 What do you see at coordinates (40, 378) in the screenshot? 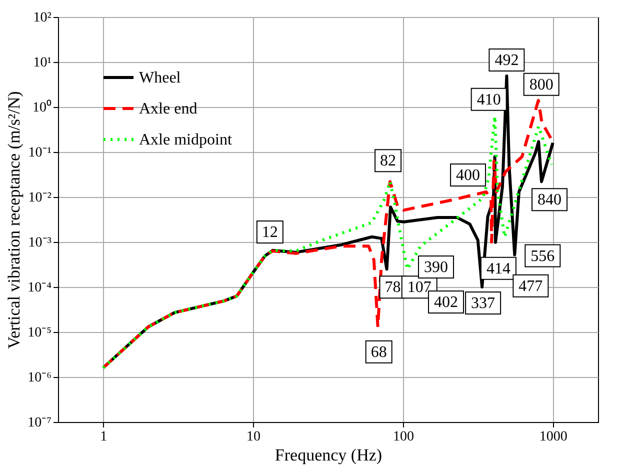
I see `y-tick-label: 10⁻⁶` at bounding box center [40, 378].